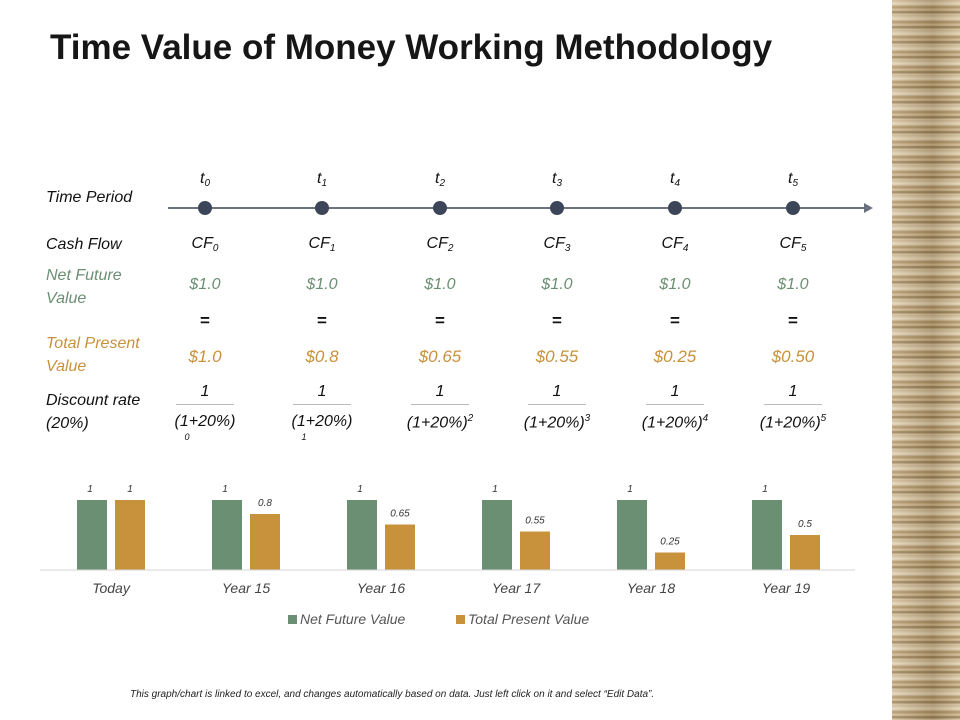 The width and height of the screenshot is (960, 720). I want to click on bar-data-label: 0.8, so click(265, 503).